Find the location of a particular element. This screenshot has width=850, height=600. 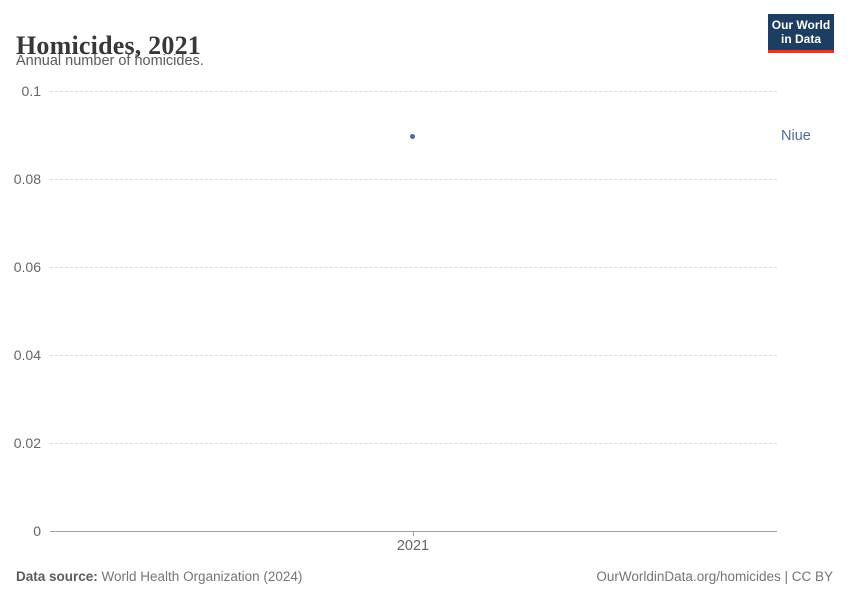

owid-logo: Our World in Data is located at coordinates (801, 33).